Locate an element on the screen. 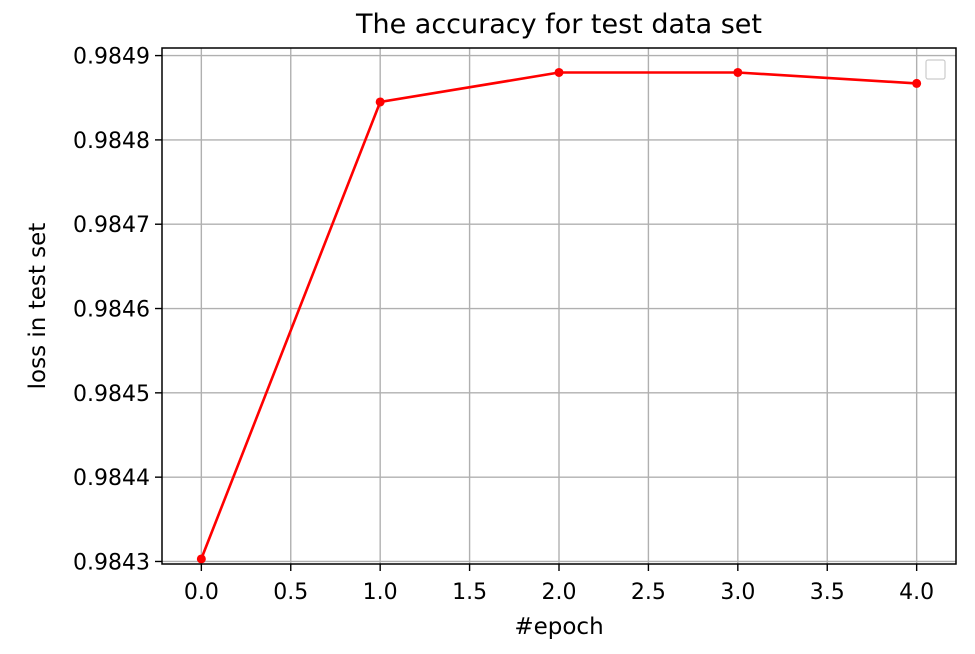 Image resolution: width=975 pixels, height=654 pixels. x-tick-label: 4.0 is located at coordinates (916, 592).